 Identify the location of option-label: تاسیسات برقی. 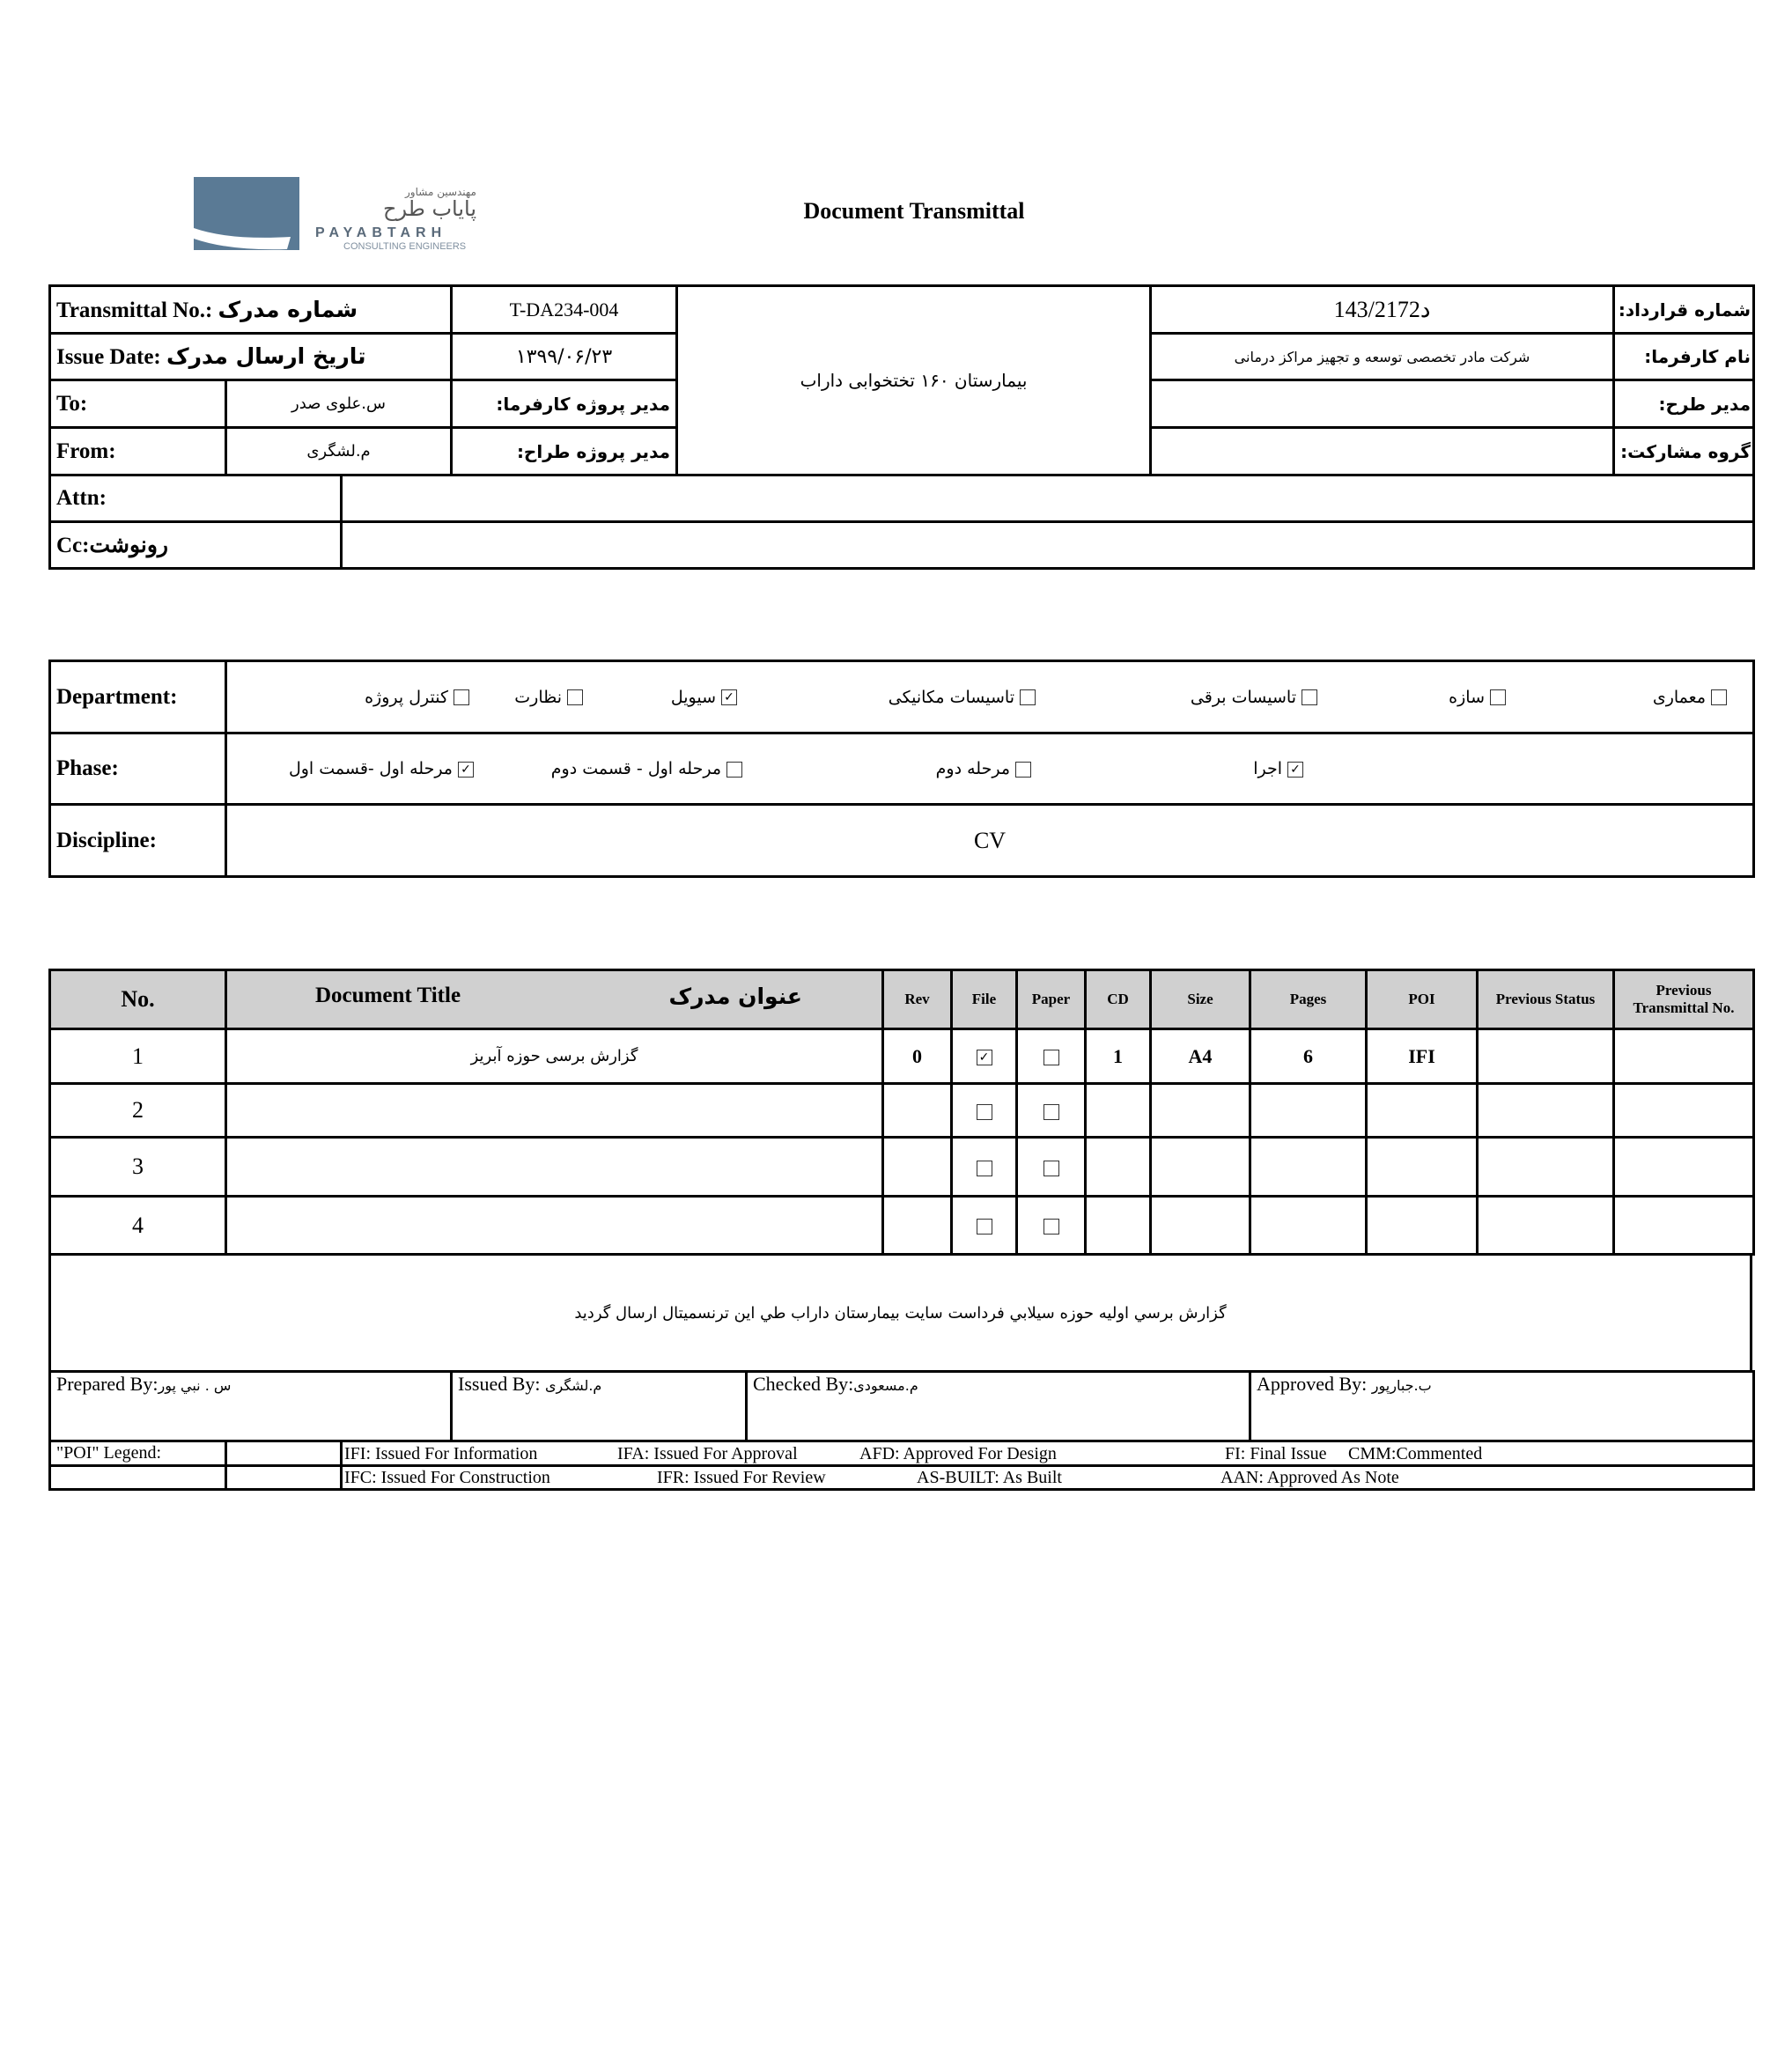
(1243, 697).